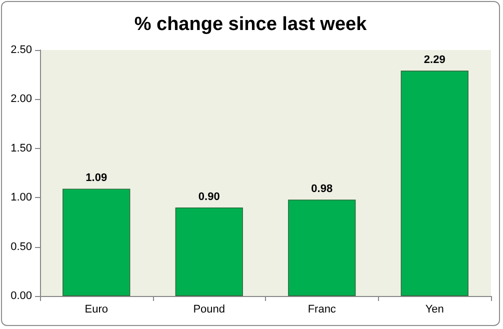  What do you see at coordinates (209, 196) in the screenshot?
I see `data-label: 0.90` at bounding box center [209, 196].